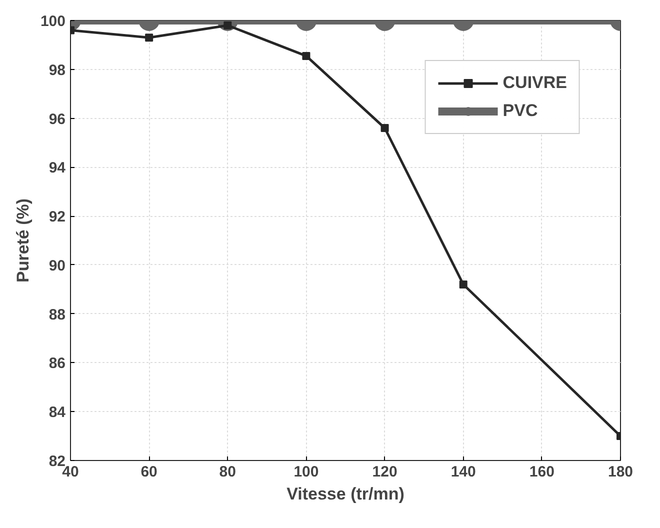 The height and width of the screenshot is (528, 660). Describe the element at coordinates (57, 168) in the screenshot. I see `y-tick-label: 94` at that location.